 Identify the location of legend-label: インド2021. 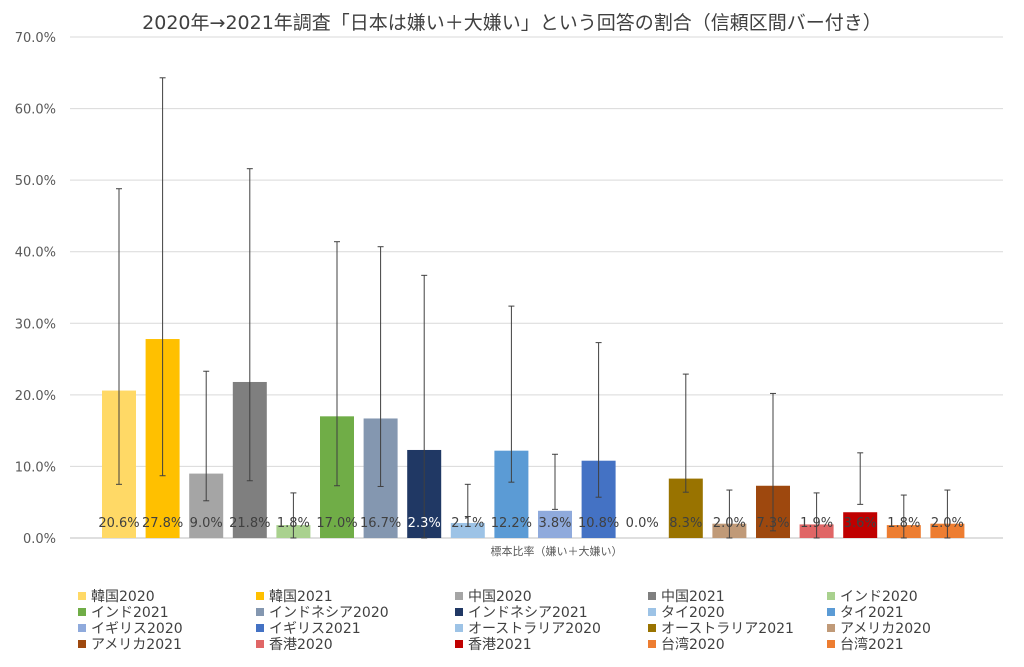
(130, 613).